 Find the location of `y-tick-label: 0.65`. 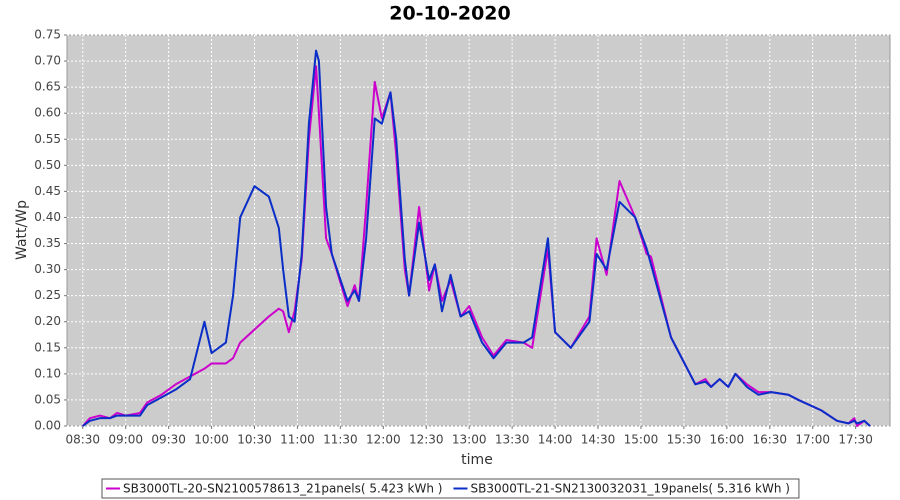

y-tick-label: 0.65 is located at coordinates (47, 87).